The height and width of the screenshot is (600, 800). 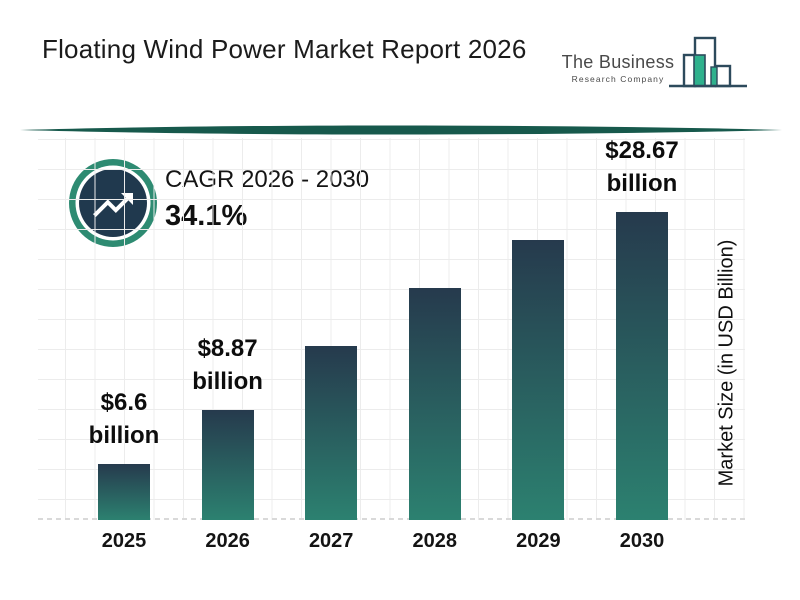 I want to click on header-divider, so click(x=401, y=130).